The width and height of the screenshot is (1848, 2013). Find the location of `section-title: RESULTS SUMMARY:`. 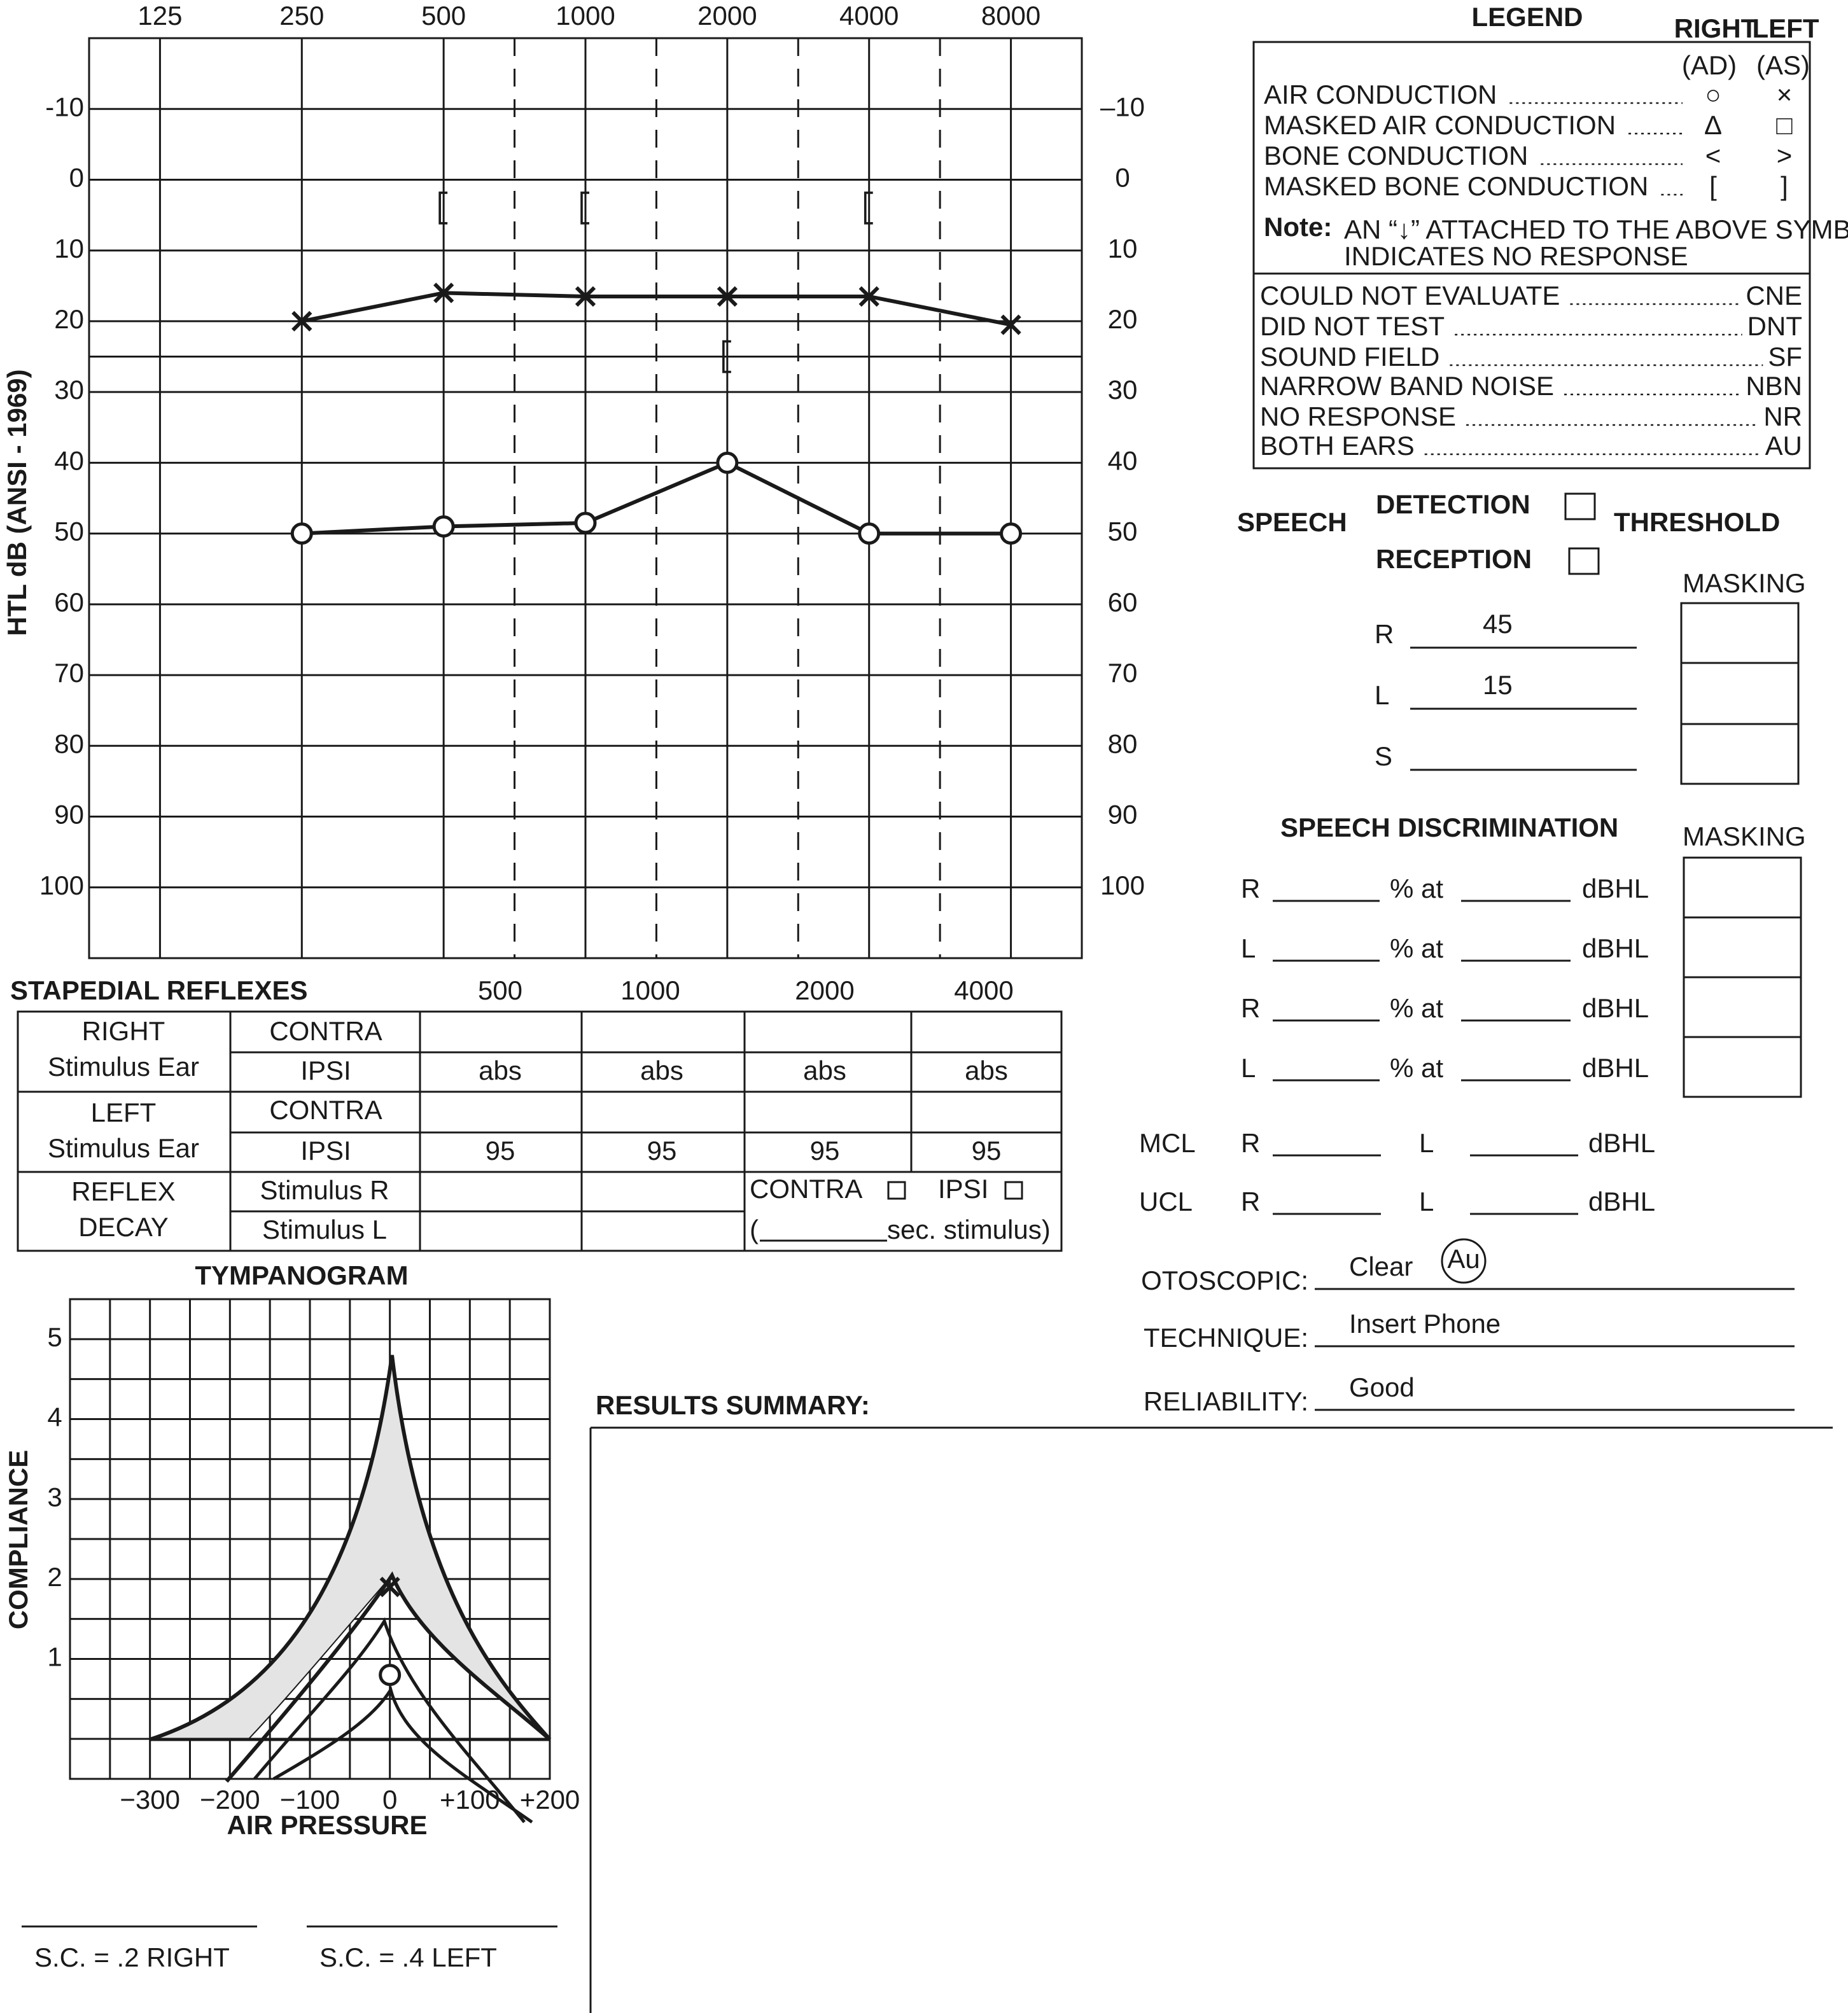

section-title: RESULTS SUMMARY: is located at coordinates (733, 1405).